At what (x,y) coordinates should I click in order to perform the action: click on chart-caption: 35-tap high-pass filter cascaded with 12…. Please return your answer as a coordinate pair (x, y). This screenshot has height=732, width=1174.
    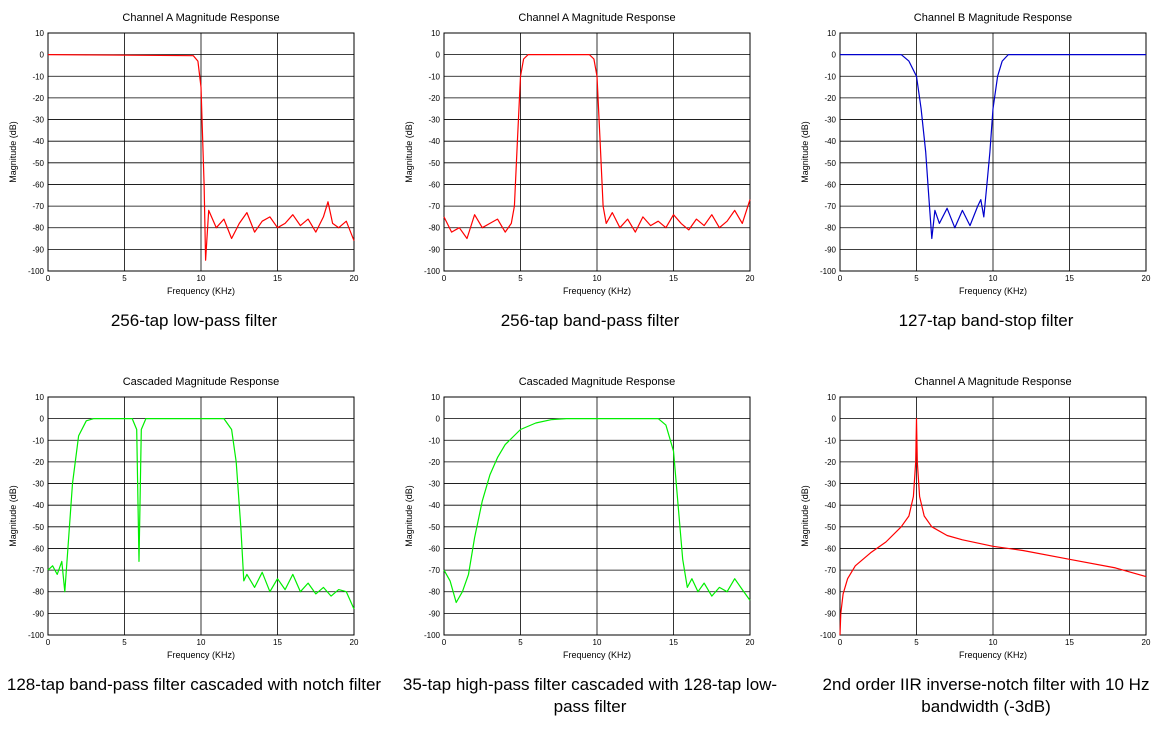
    Looking at the image, I should click on (590, 695).